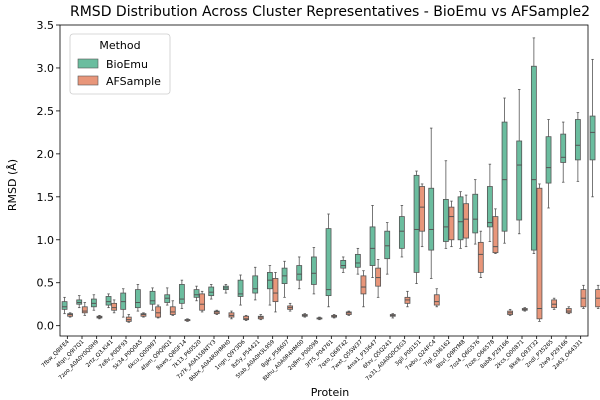 The width and height of the screenshot is (600, 400). I want to click on y-axis-label: RMSD (Å), so click(12, 185).